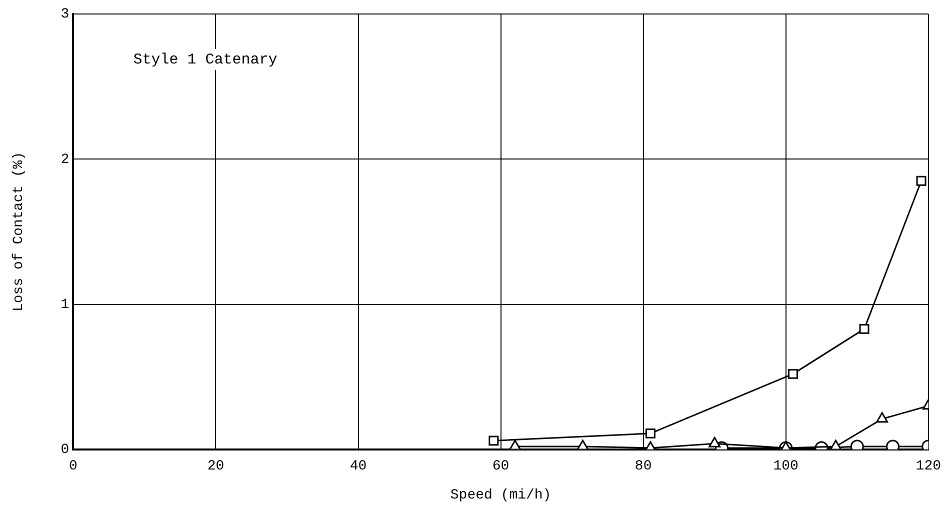 The height and width of the screenshot is (513, 949). What do you see at coordinates (501, 466) in the screenshot?
I see `x-tick-label: 60` at bounding box center [501, 466].